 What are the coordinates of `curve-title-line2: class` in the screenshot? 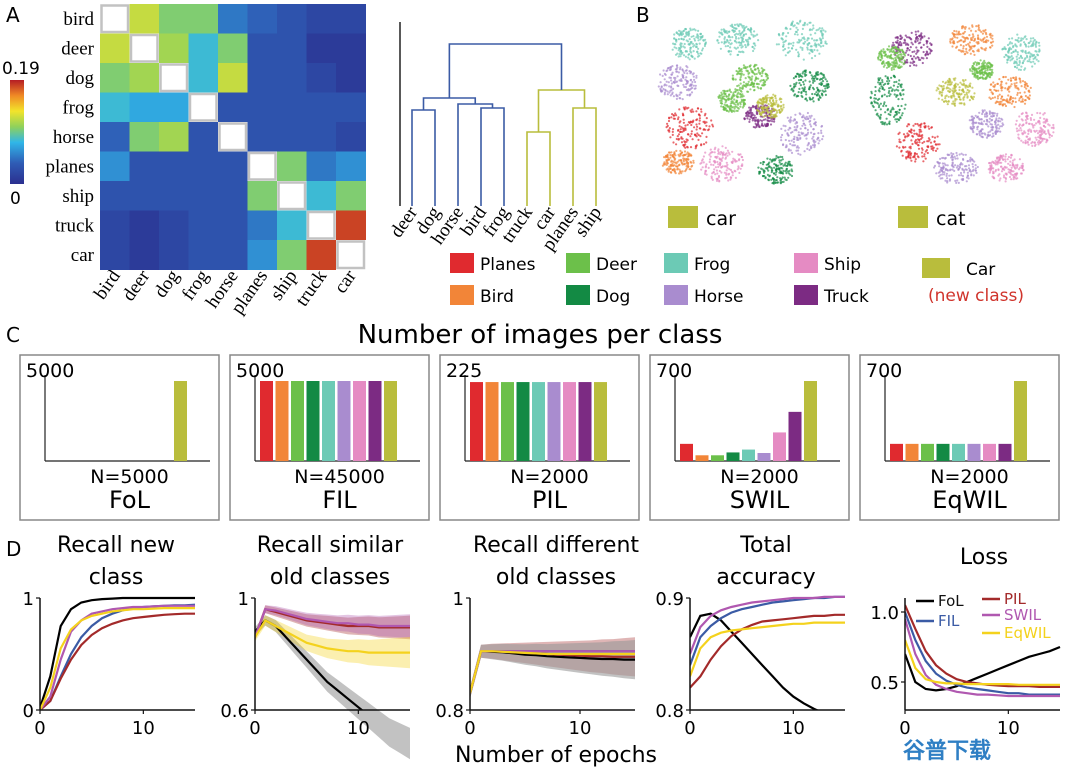 It's located at (116, 577).